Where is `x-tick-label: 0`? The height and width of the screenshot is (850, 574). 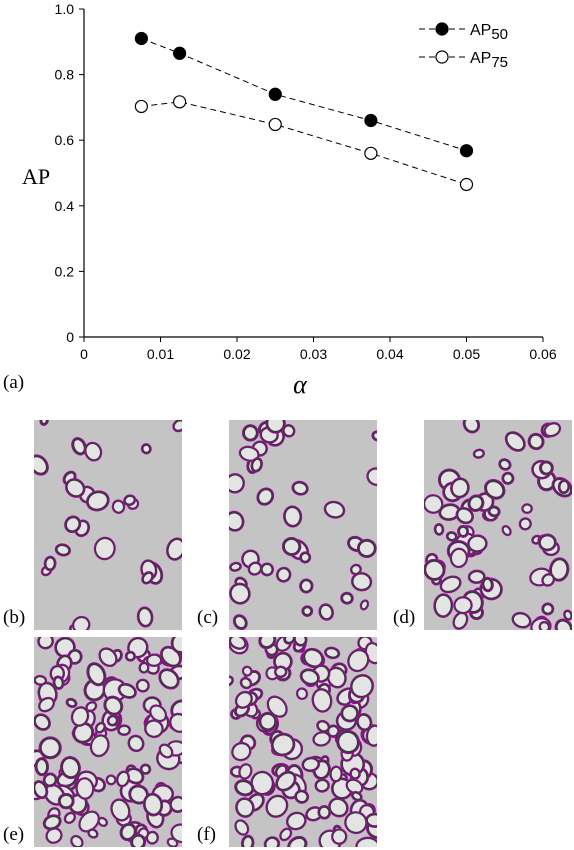 x-tick-label: 0 is located at coordinates (84, 354).